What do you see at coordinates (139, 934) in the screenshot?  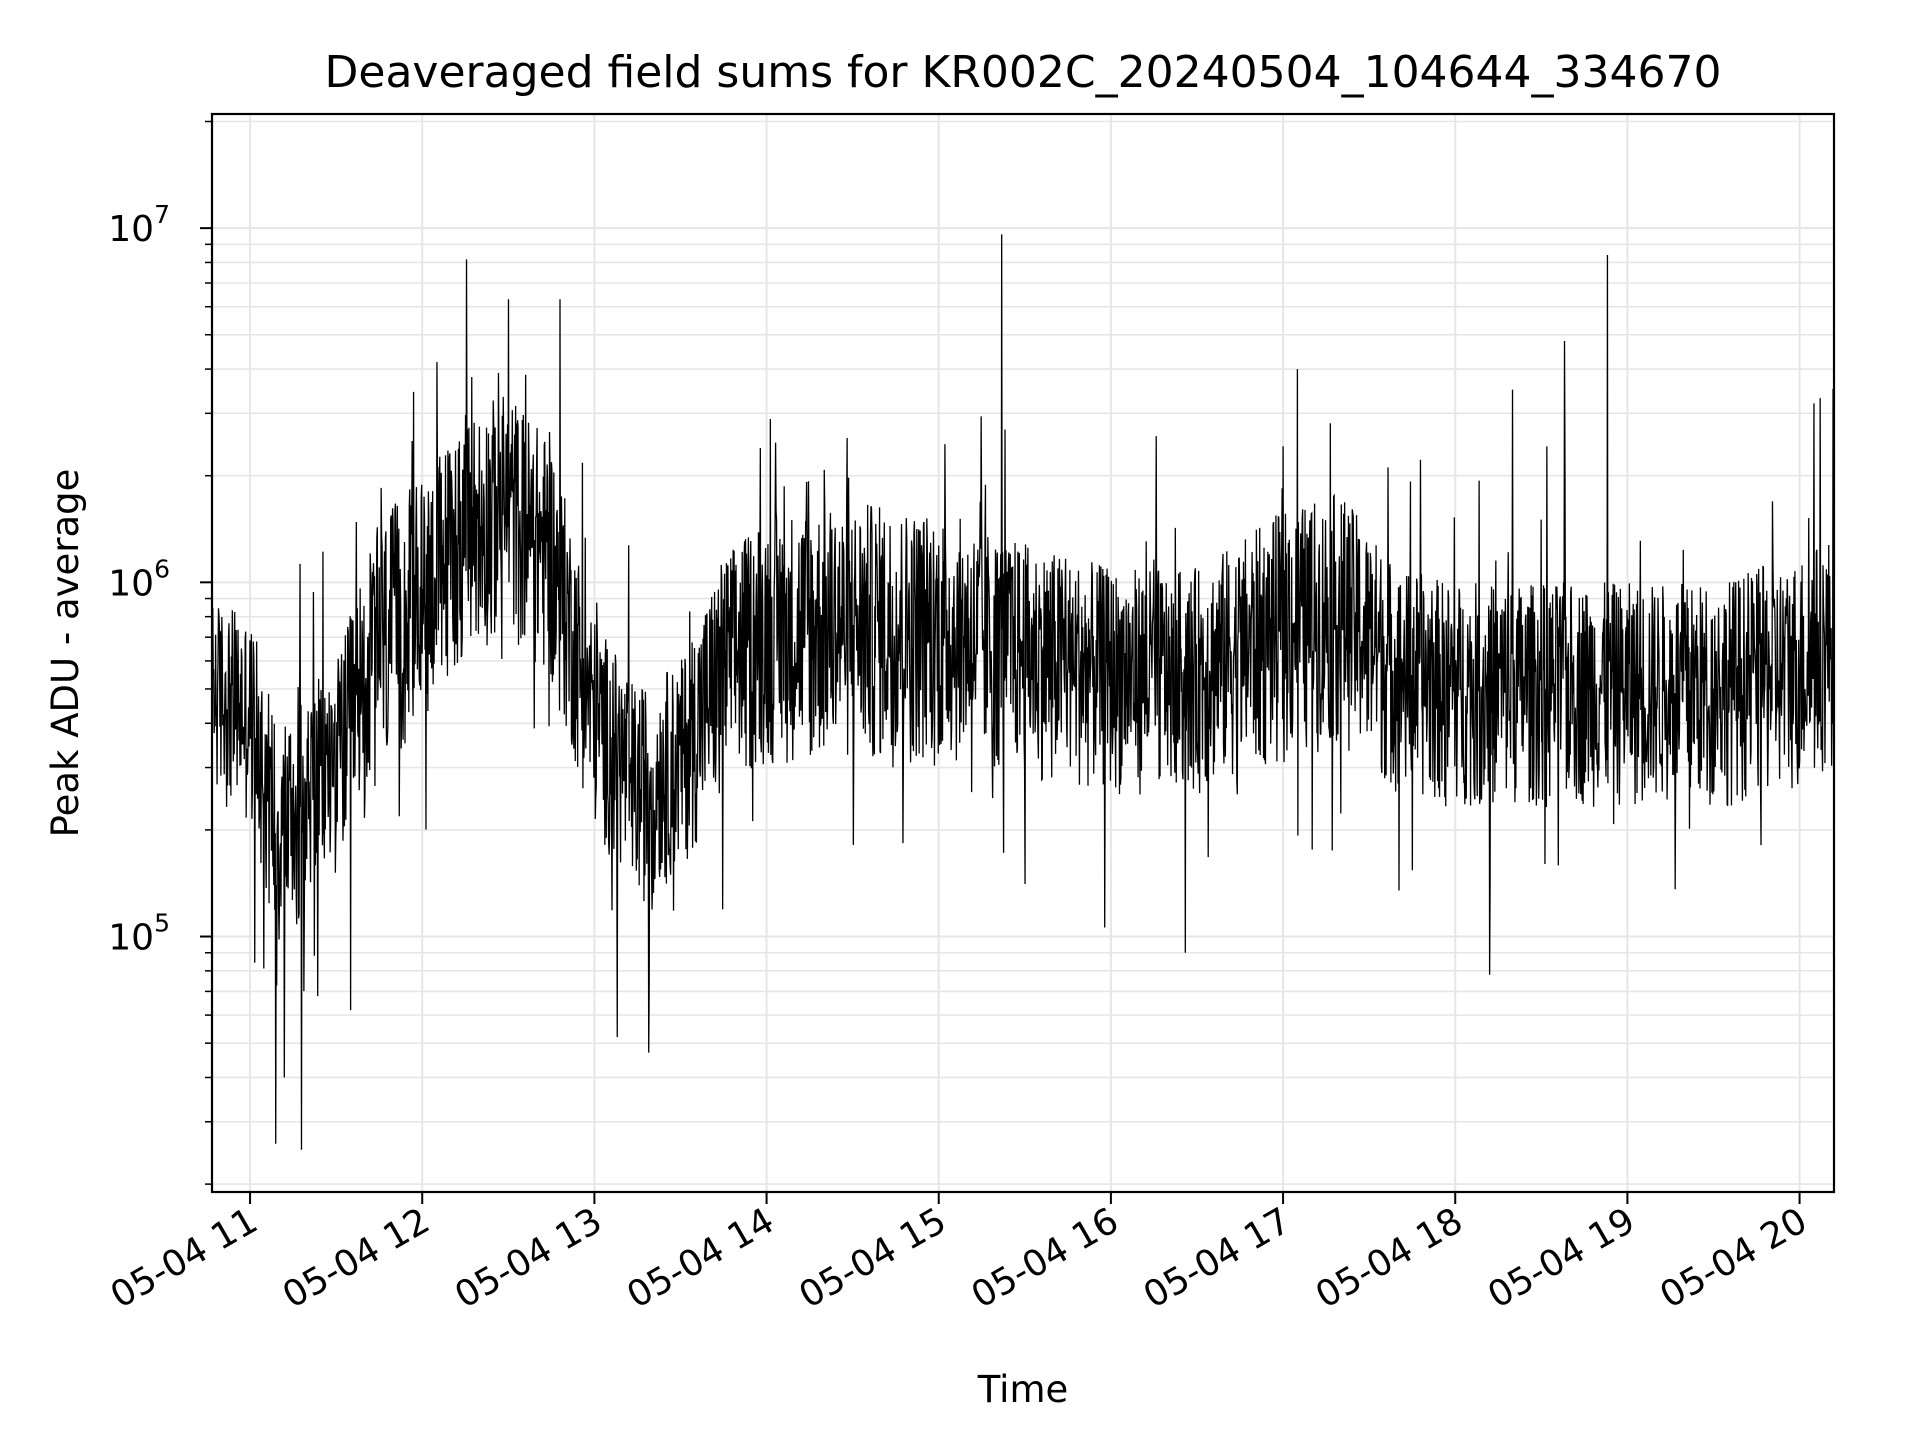 I see `y-tick-label: 10⁵` at bounding box center [139, 934].